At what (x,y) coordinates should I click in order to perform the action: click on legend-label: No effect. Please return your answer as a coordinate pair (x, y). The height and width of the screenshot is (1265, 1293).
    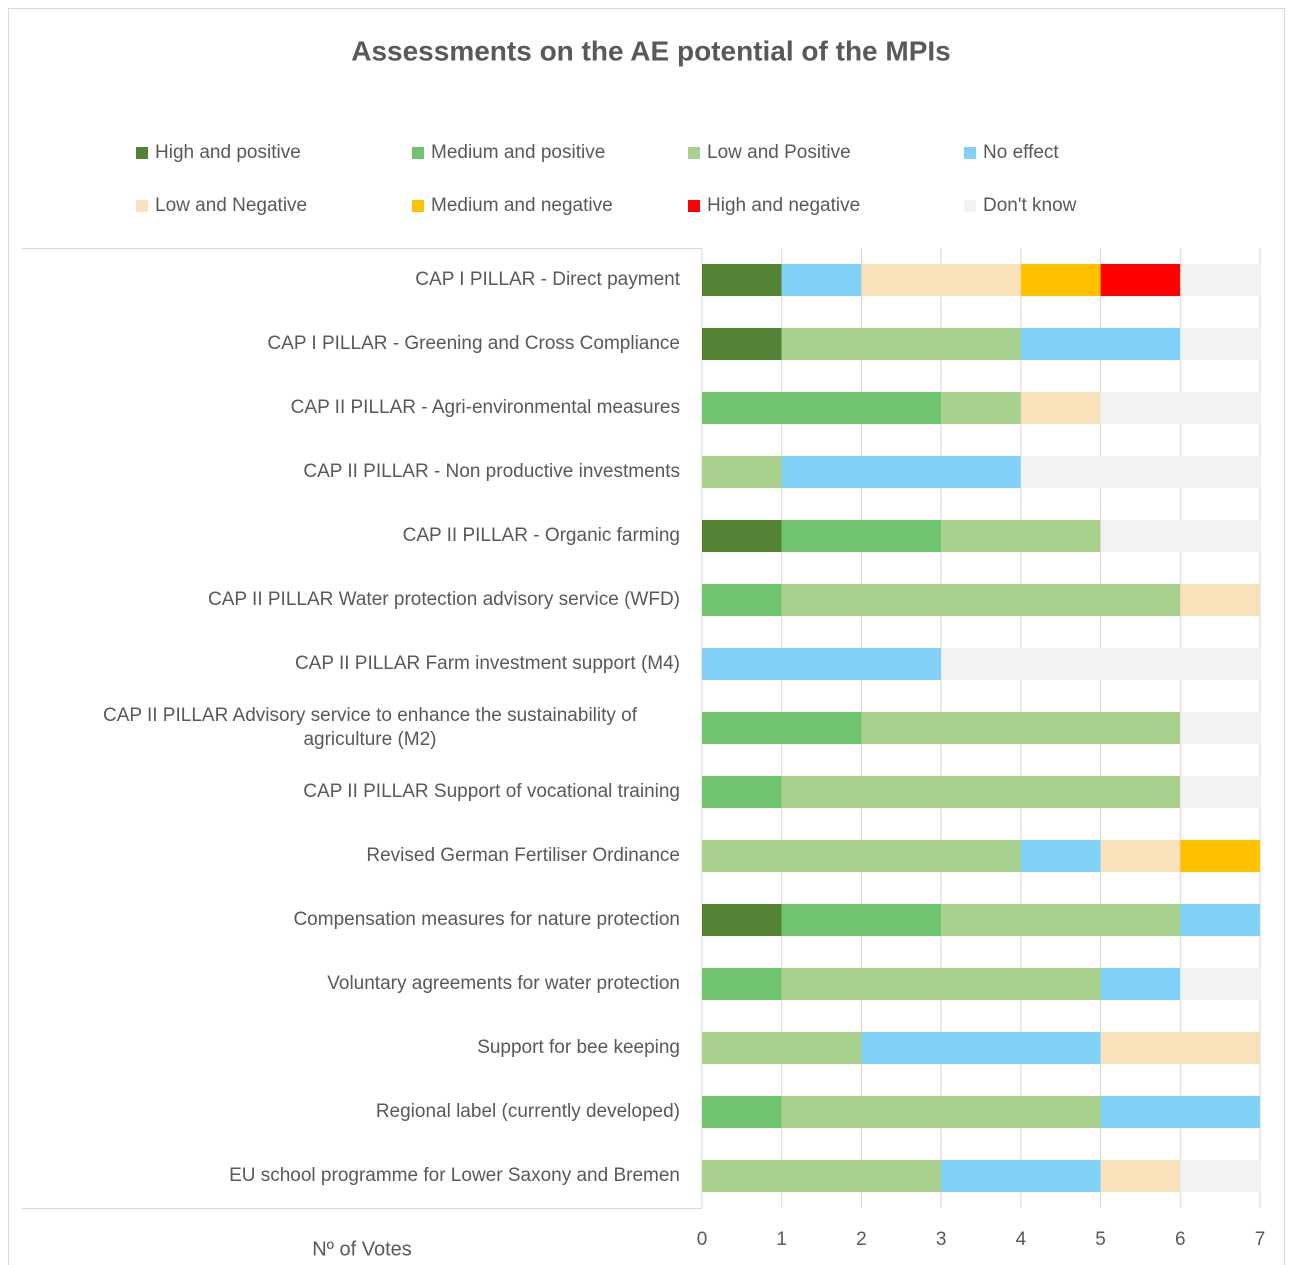
    Looking at the image, I should click on (1021, 152).